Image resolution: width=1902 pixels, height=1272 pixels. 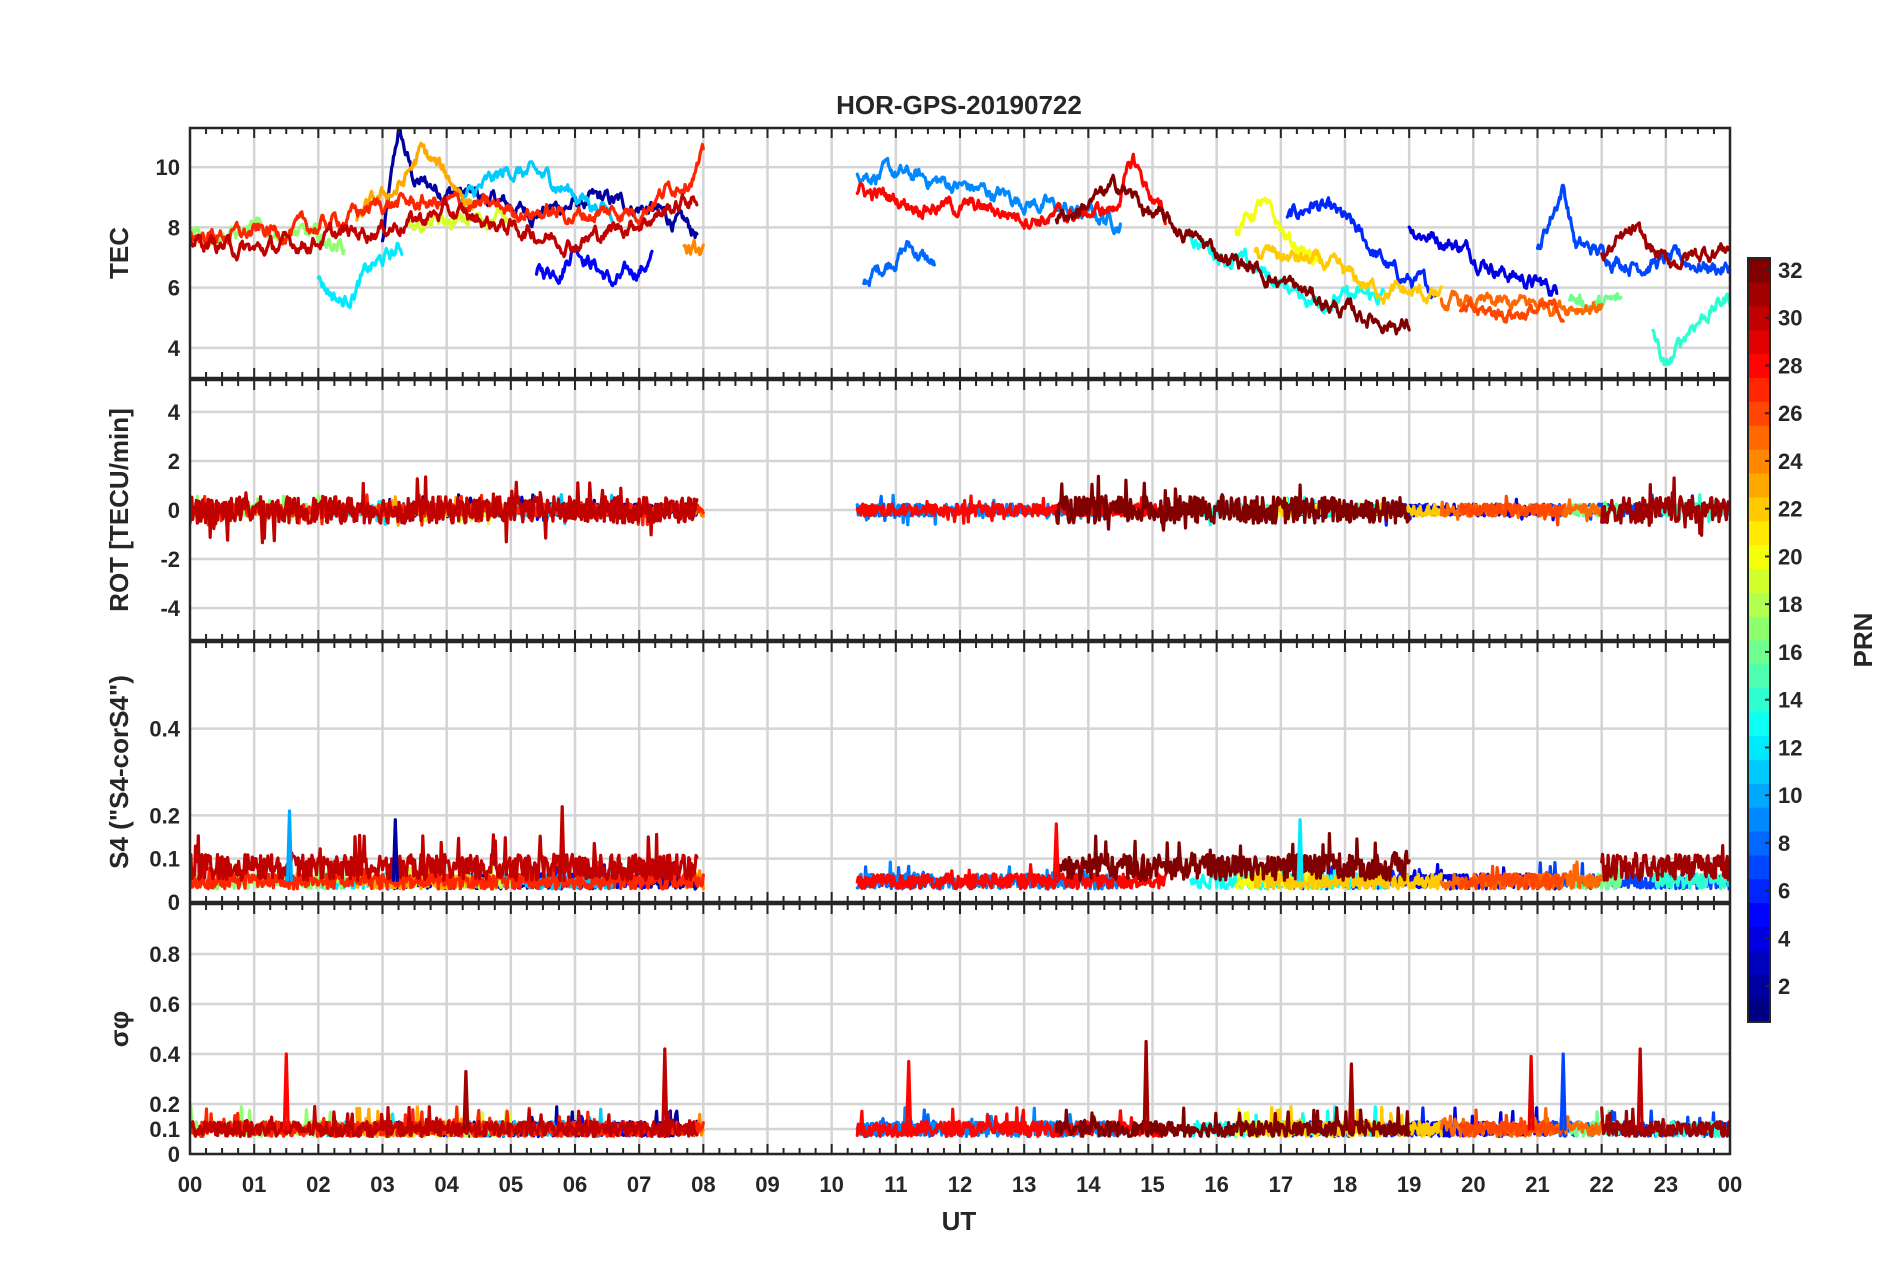 I want to click on x-tick-label: 02, so click(x=318, y=1184).